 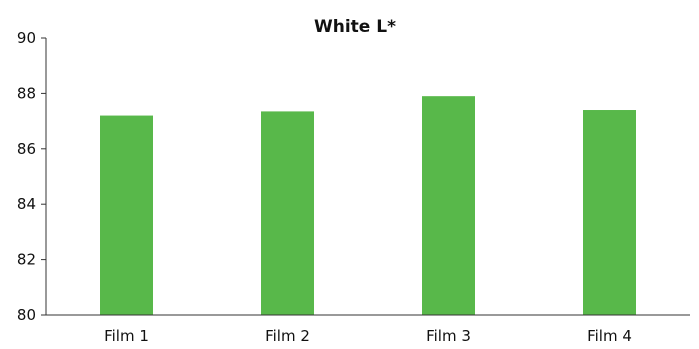 I want to click on x-tick-label: Film 1, so click(x=126, y=336).